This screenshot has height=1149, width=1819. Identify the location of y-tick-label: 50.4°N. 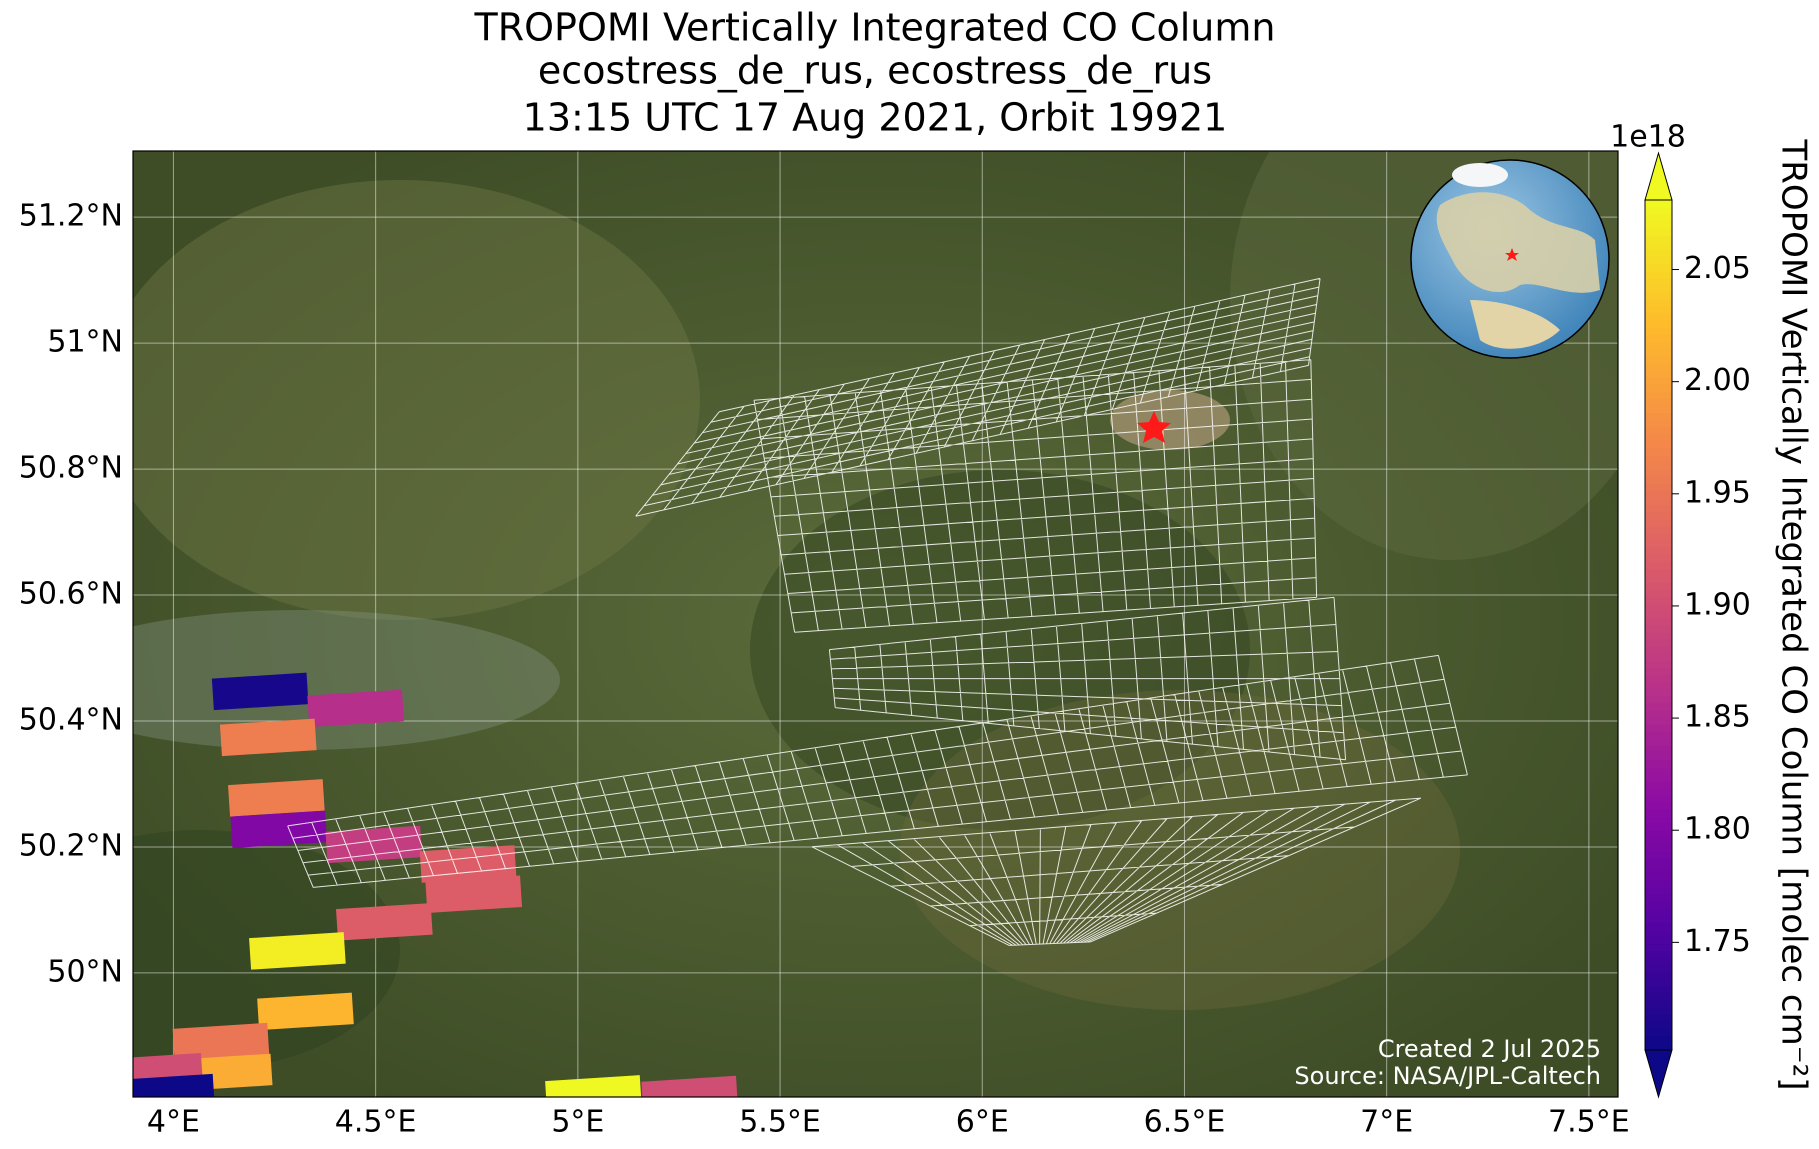
(71, 719).